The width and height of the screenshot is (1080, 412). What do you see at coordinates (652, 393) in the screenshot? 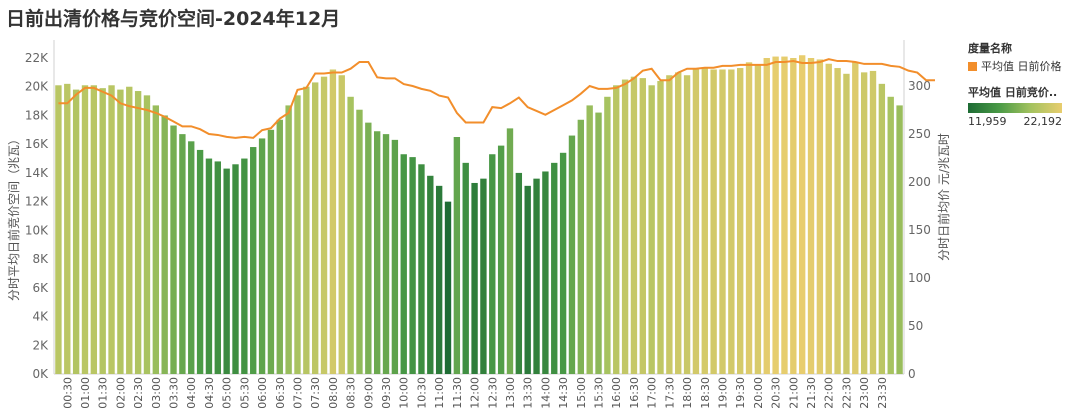
I see `x-tick-label: 17:00` at bounding box center [652, 393].